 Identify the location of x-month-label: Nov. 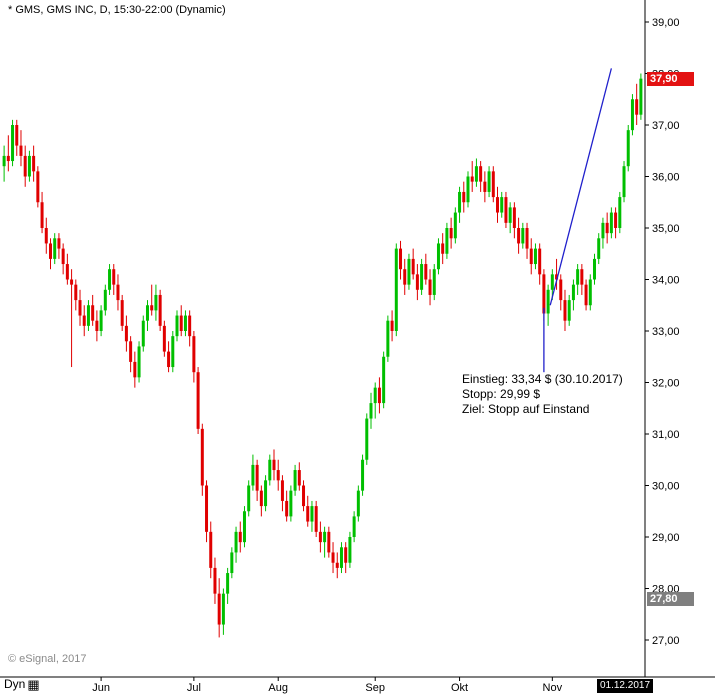
(553, 688).